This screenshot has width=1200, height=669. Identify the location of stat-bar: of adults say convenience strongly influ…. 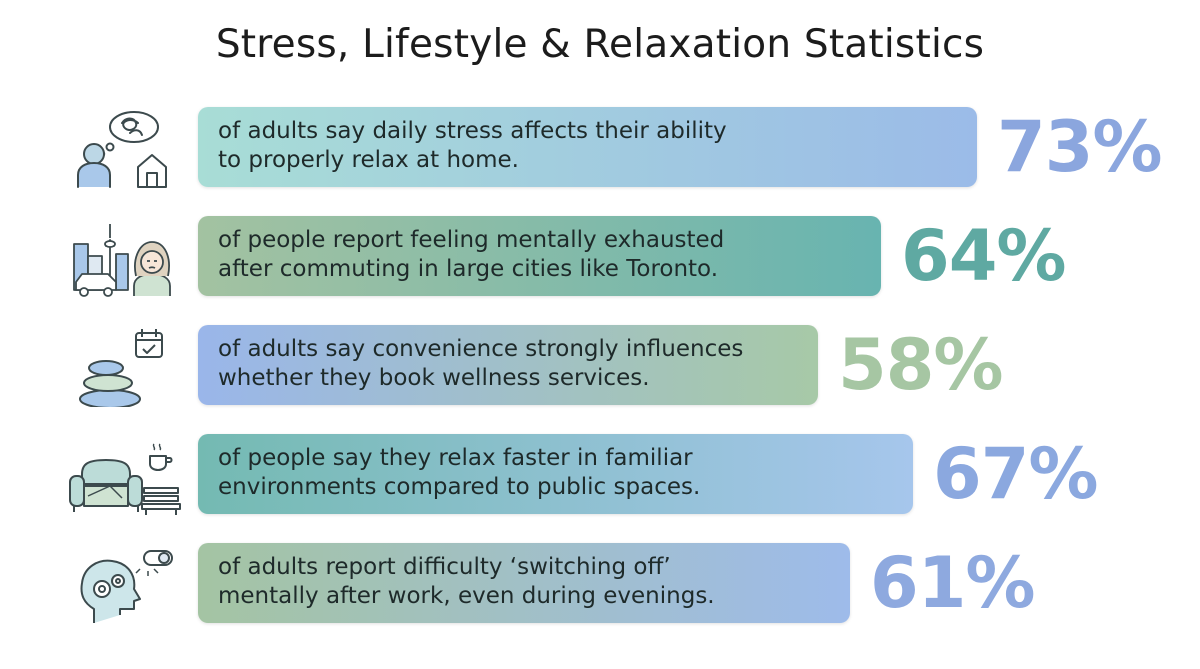
(508, 365).